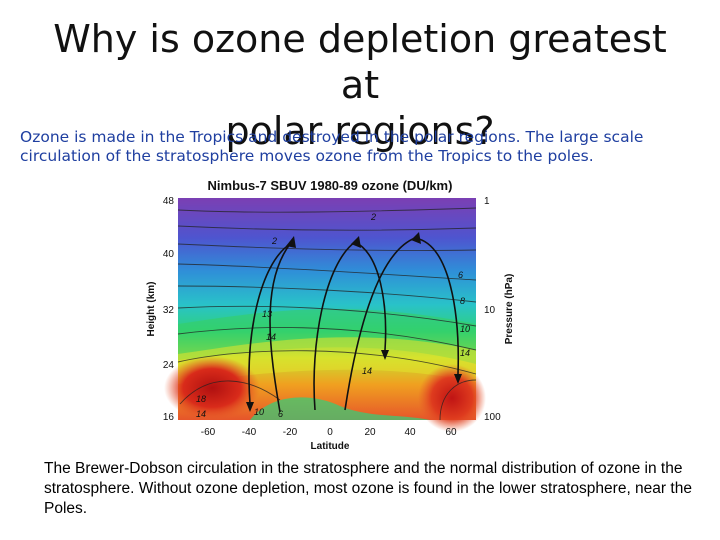 The width and height of the screenshot is (720, 540). What do you see at coordinates (169, 201) in the screenshot?
I see `y-tick-label: 48` at bounding box center [169, 201].